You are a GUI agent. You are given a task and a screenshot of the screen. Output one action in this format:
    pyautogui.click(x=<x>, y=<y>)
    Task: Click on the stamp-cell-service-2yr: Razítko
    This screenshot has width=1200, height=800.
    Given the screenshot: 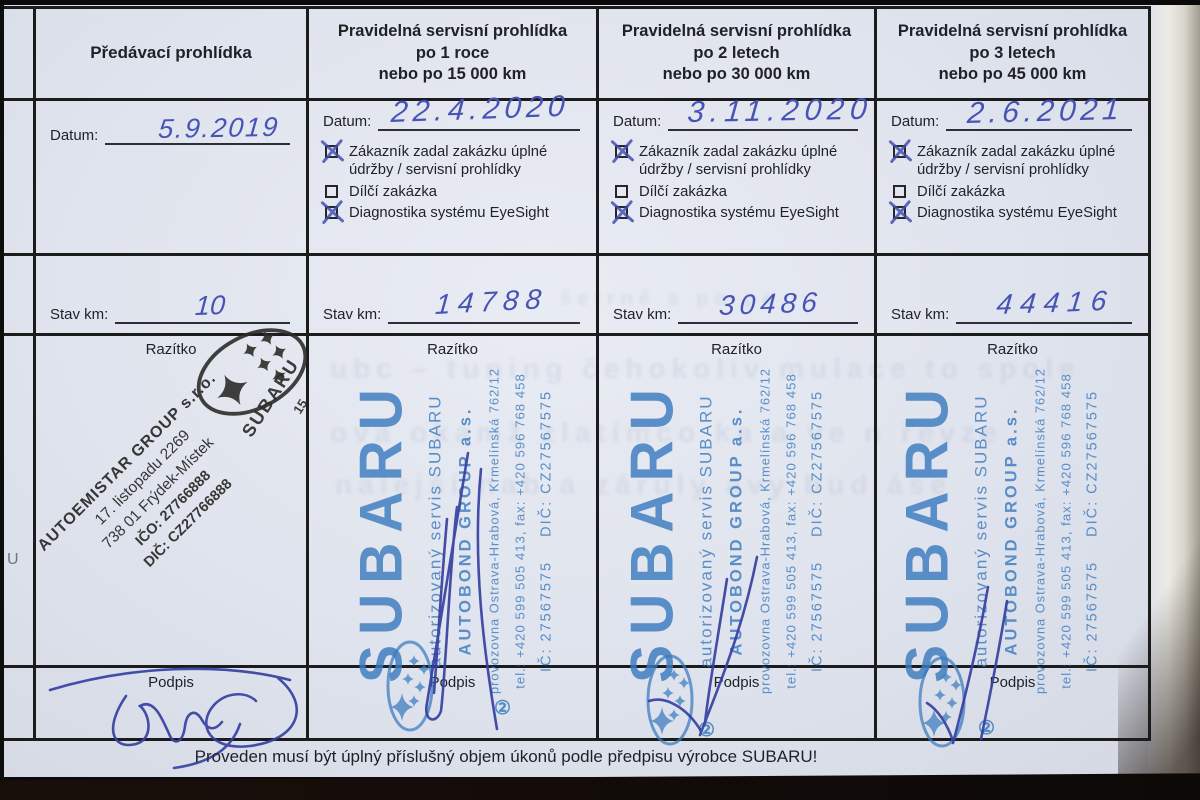 What is the action you would take?
    pyautogui.click(x=735, y=499)
    